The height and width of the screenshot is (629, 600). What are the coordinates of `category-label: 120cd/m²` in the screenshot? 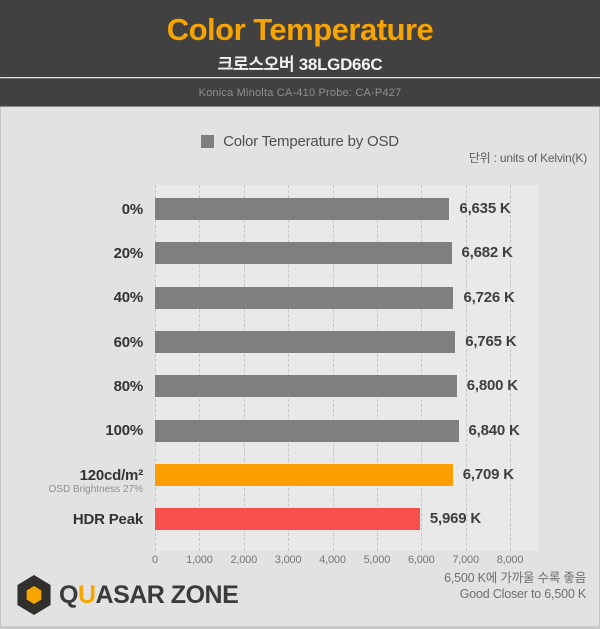 It's located at (111, 475).